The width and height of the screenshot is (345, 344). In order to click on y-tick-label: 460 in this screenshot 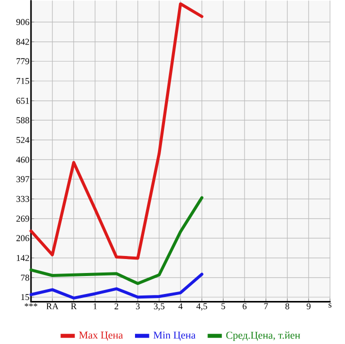, I will do `click(23, 159)`.